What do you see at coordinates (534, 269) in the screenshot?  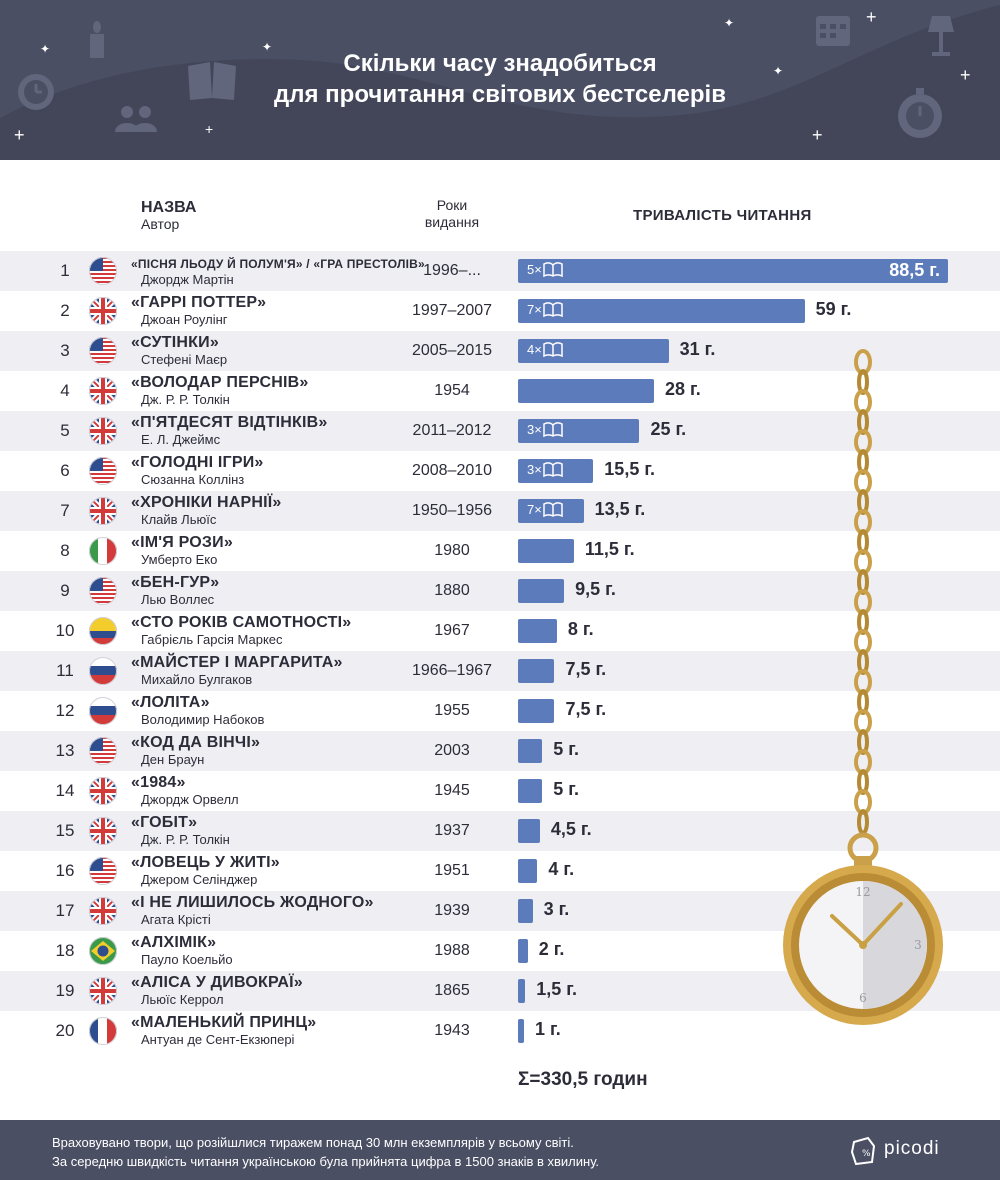 I see `volume-count-text: 5×` at bounding box center [534, 269].